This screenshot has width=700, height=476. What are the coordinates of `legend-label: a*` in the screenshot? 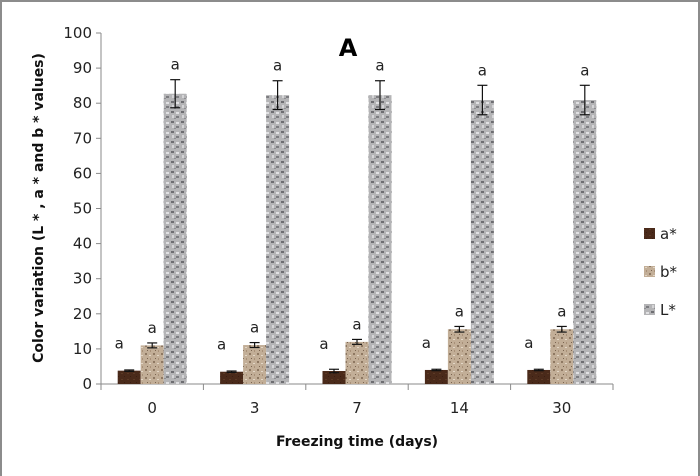 It's located at (668, 234).